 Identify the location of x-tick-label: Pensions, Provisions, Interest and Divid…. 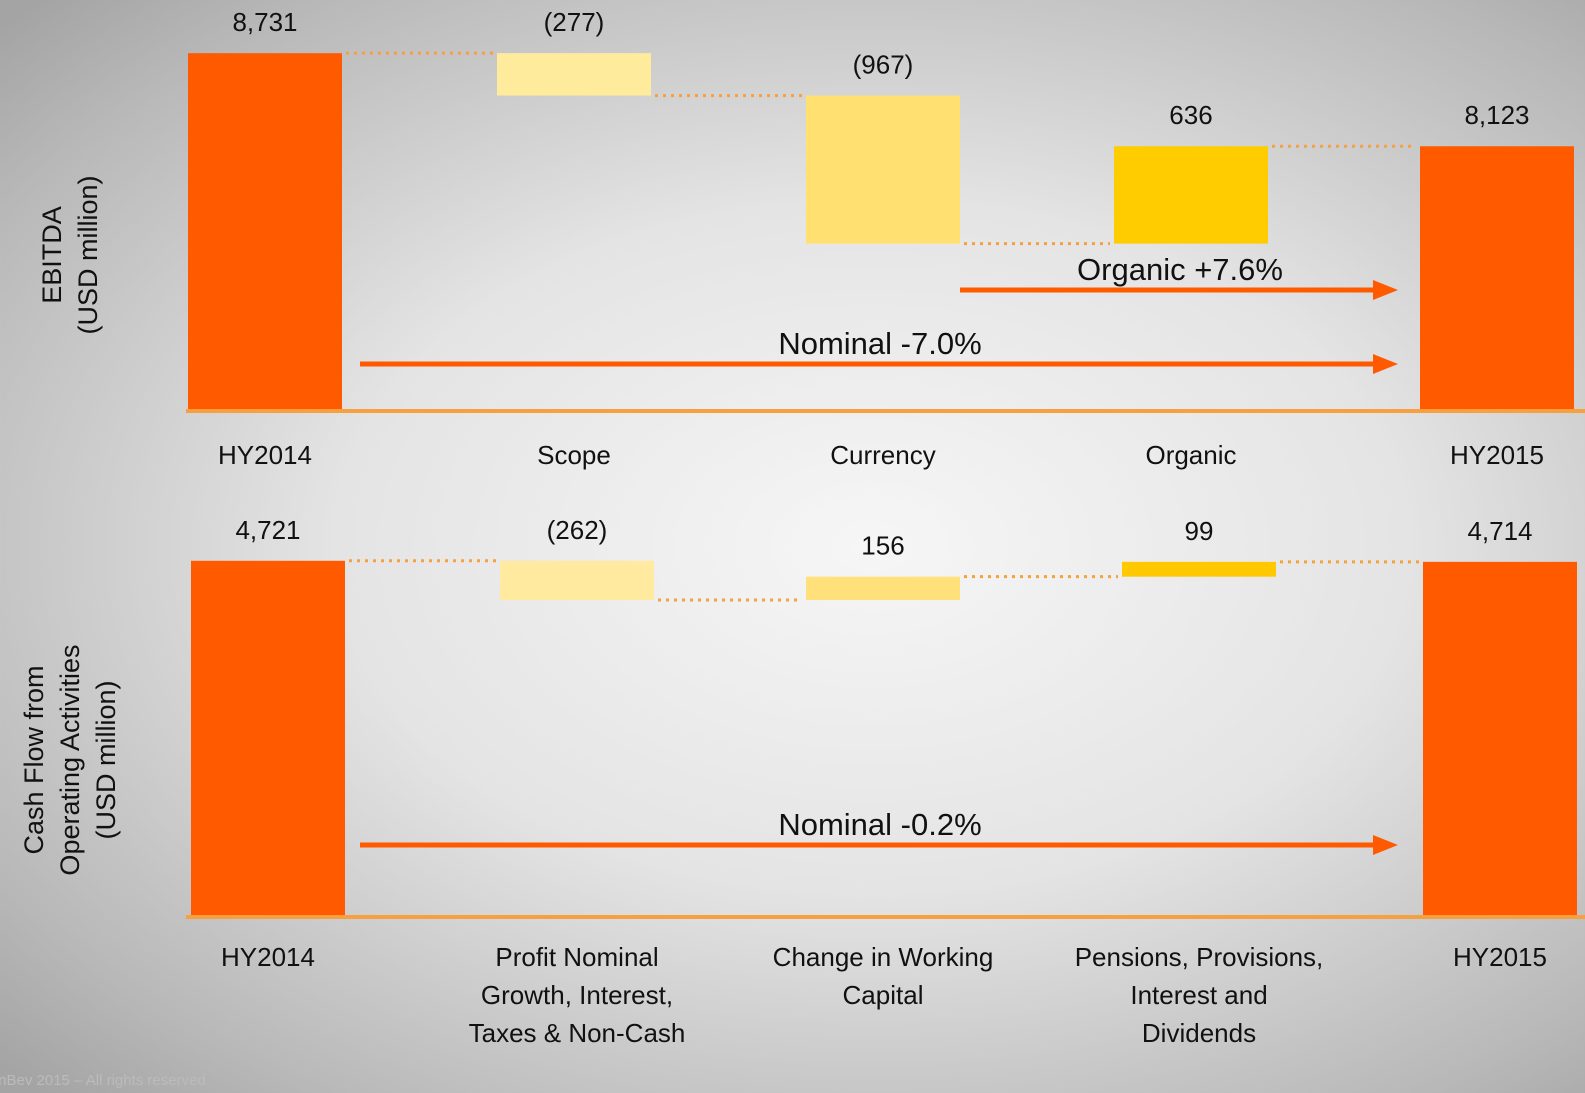
(1199, 995).